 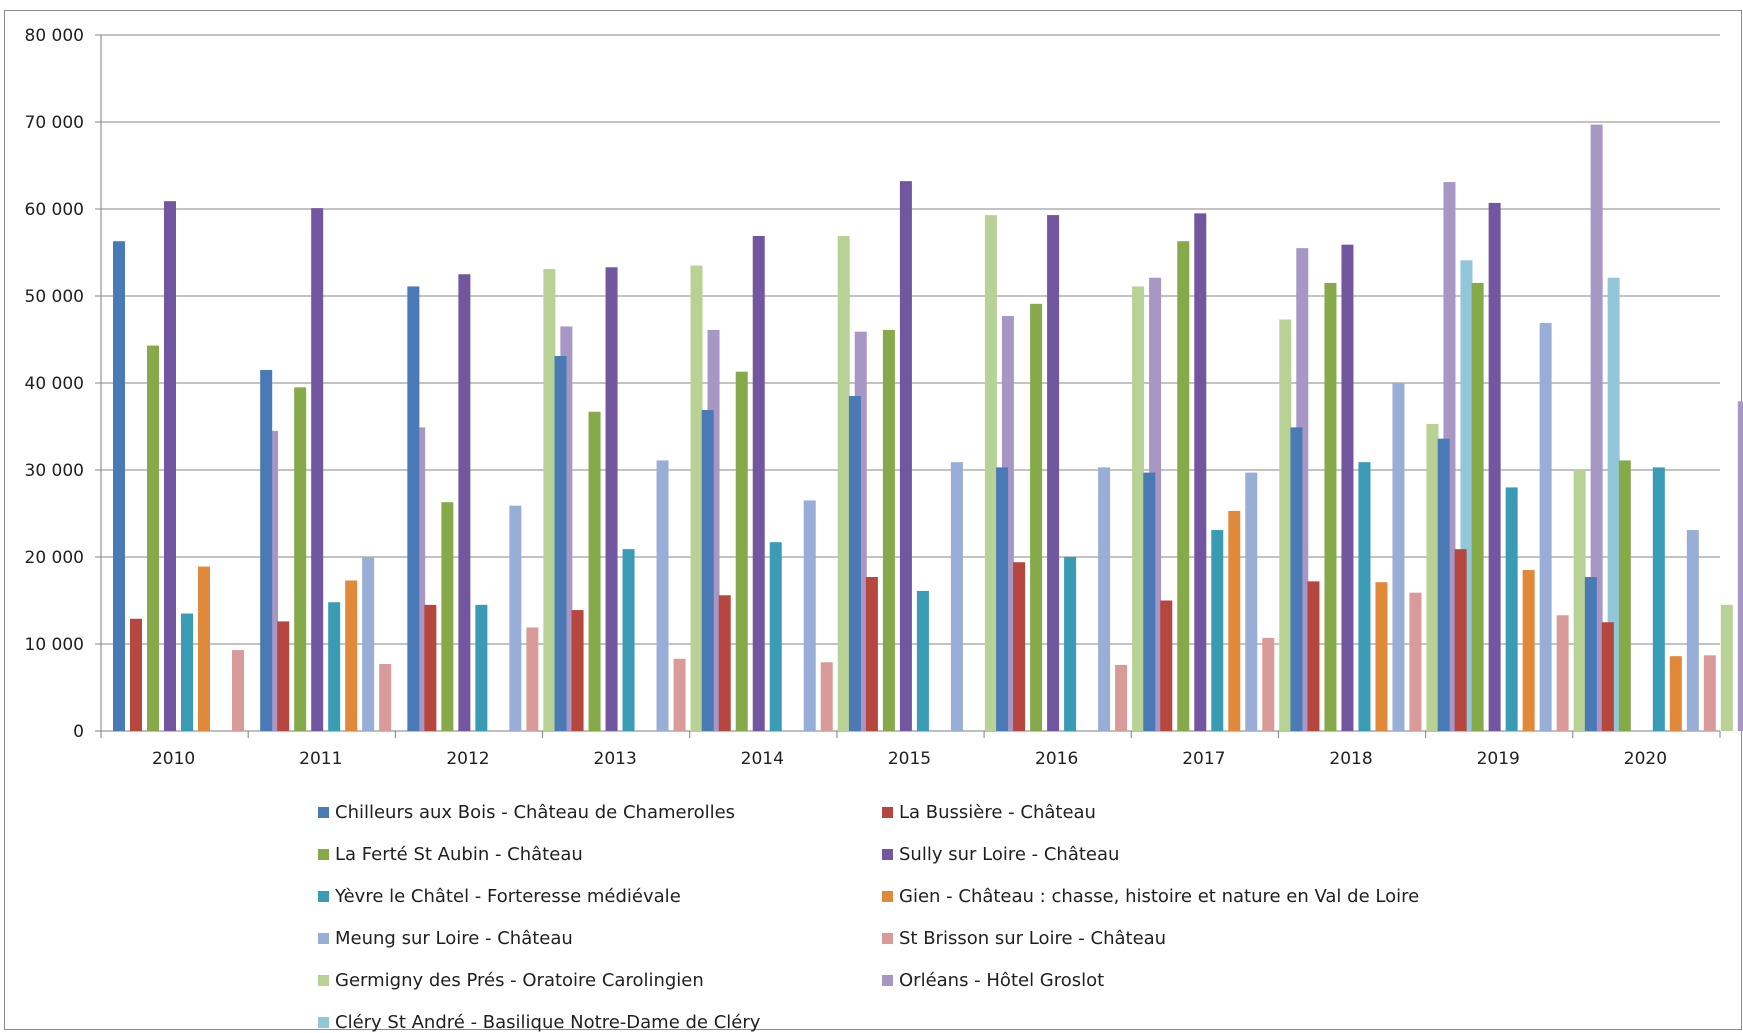 I want to click on x-tick-label: 2011, so click(x=320, y=759).